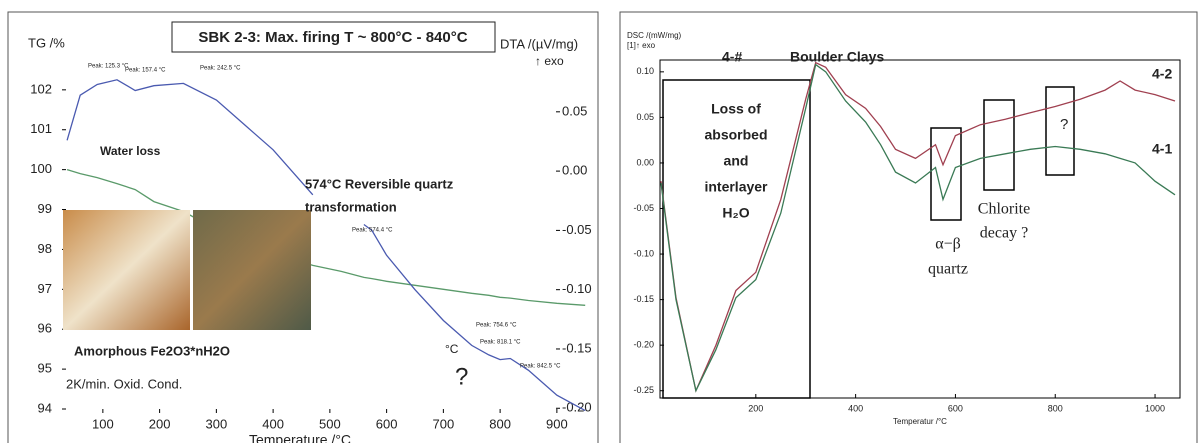  I want to click on y-tick-label: 101, so click(41, 128).